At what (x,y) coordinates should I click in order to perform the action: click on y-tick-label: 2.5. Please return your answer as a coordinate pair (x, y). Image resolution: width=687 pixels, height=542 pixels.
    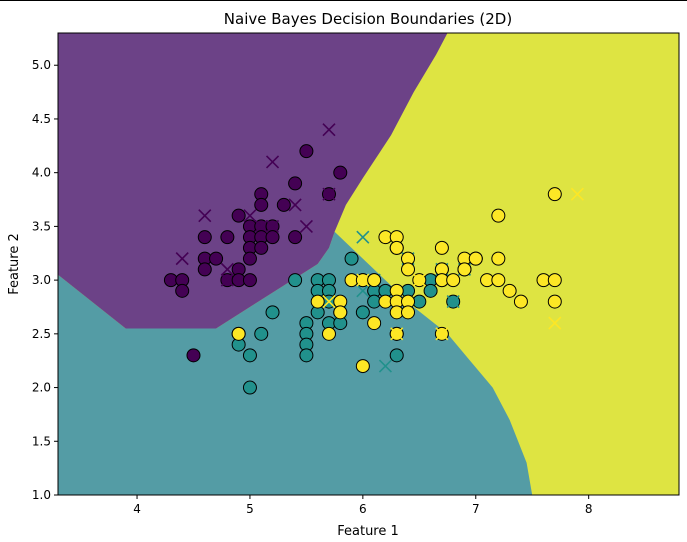
    Looking at the image, I should click on (41, 334).